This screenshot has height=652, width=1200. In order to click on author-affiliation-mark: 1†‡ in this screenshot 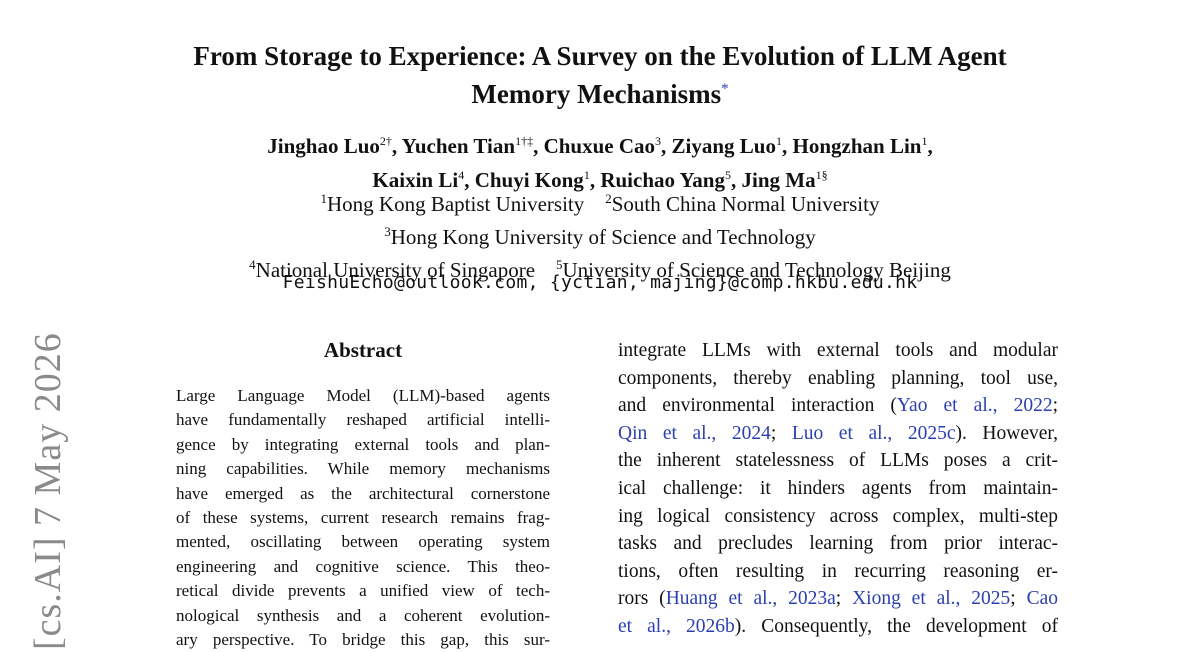, I will do `click(524, 141)`.